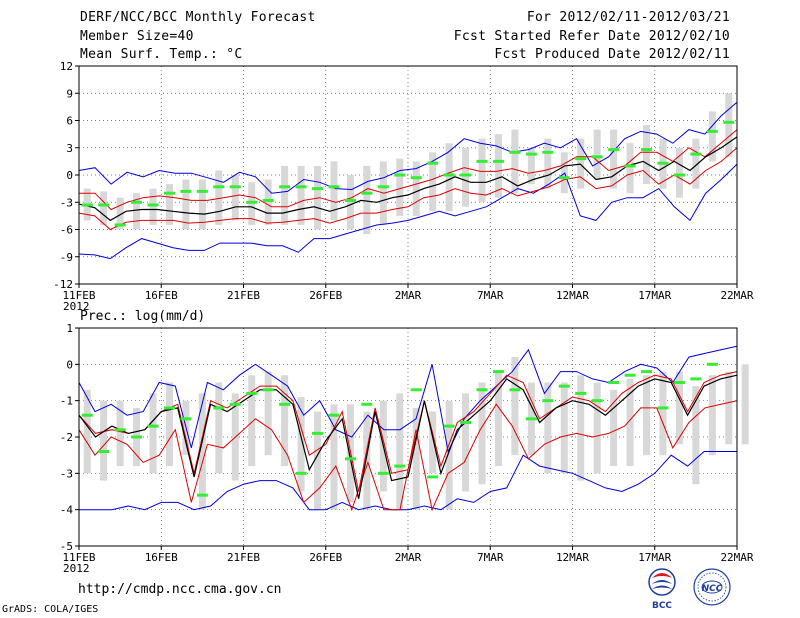 The height and width of the screenshot is (618, 800). What do you see at coordinates (76, 306) in the screenshot?
I see `temperature-xtick-year-label: 2012` at bounding box center [76, 306].